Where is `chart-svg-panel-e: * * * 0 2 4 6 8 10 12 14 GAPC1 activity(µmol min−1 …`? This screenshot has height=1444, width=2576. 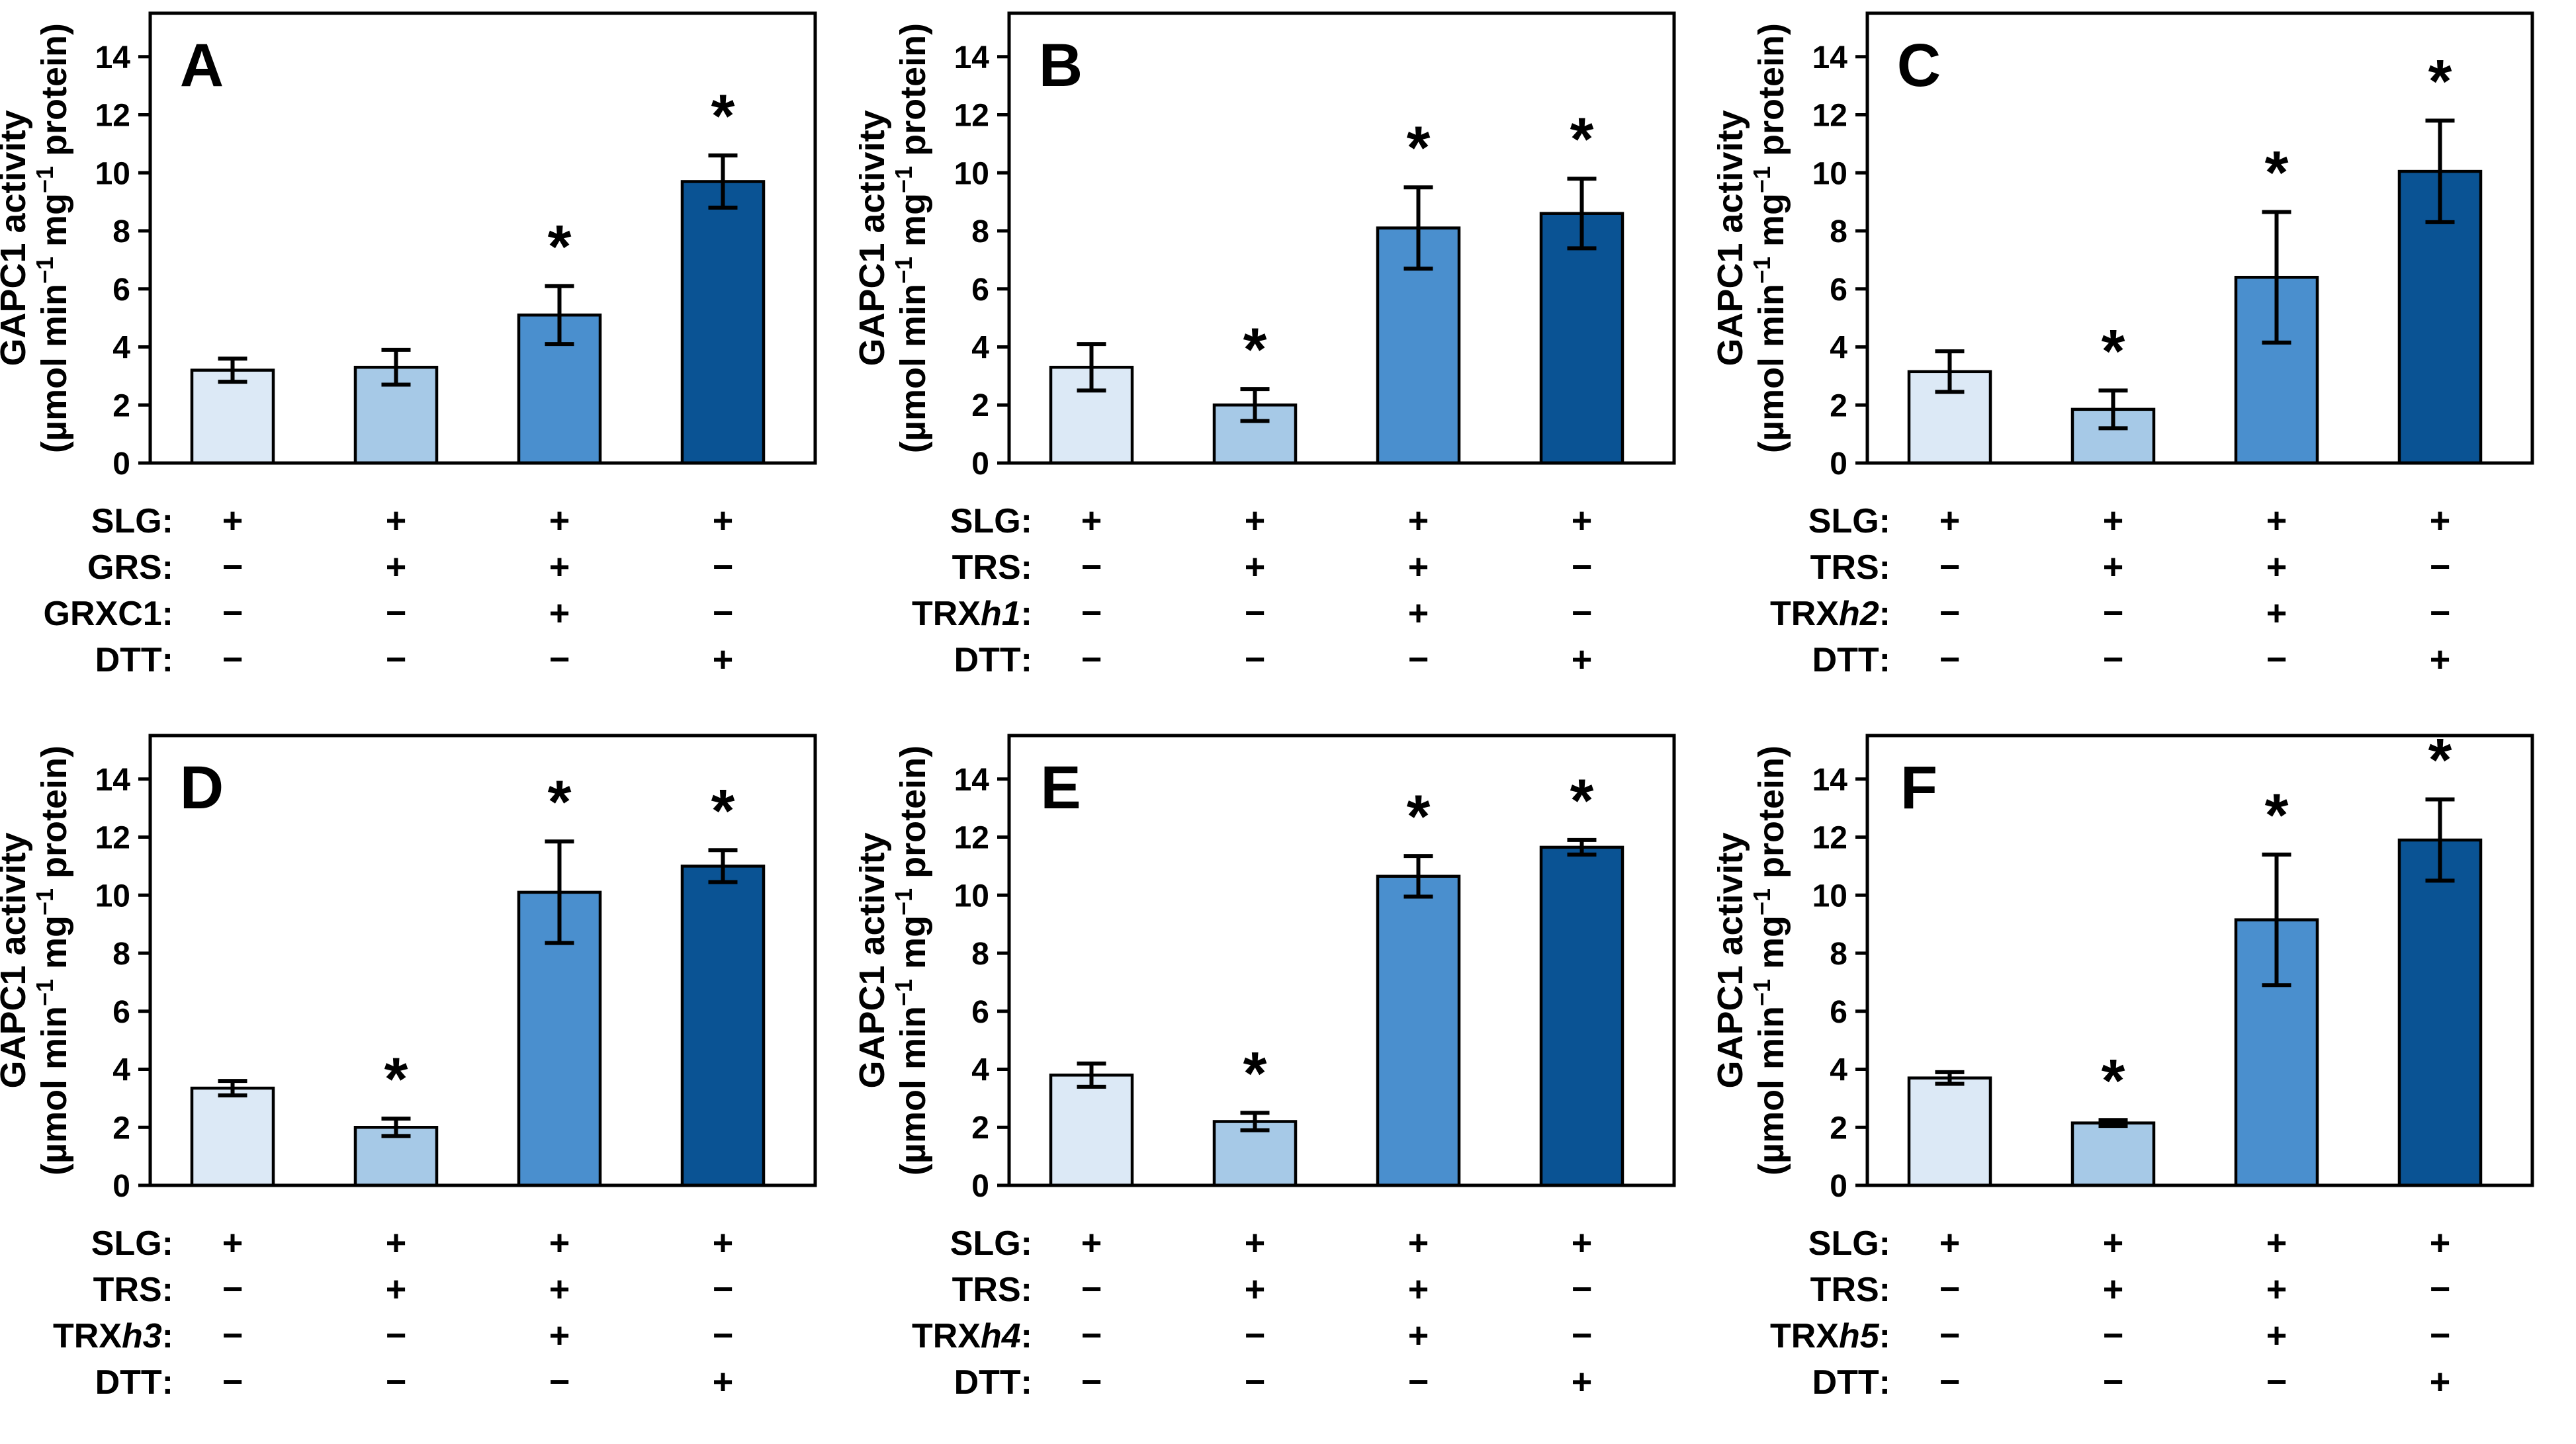
chart-svg-panel-e: * * * 0 2 4 6 8 10 12 14 GAPC1 activity(µmol min−1 … is located at coordinates (1267, 1068).